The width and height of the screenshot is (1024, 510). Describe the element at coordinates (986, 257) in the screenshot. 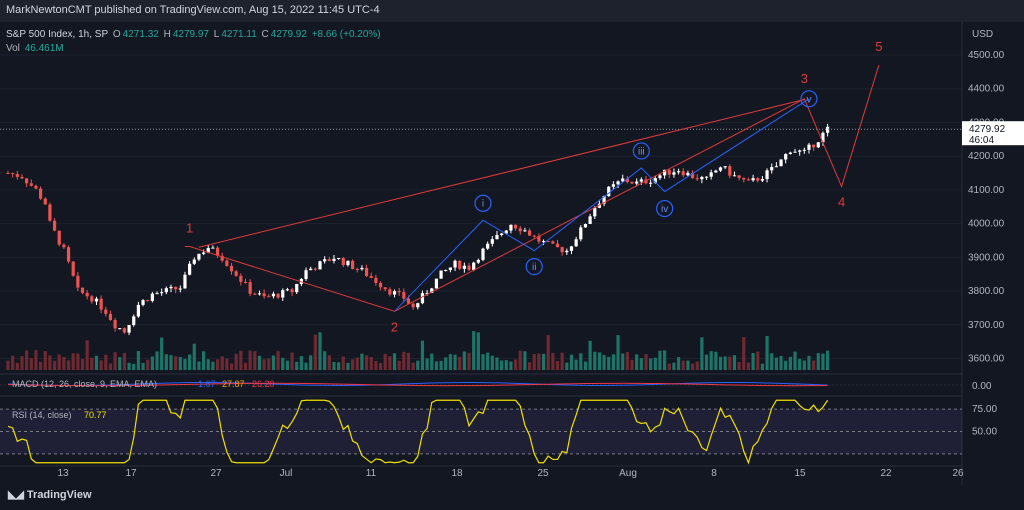

I see `price-tick-label: 3900.00` at that location.